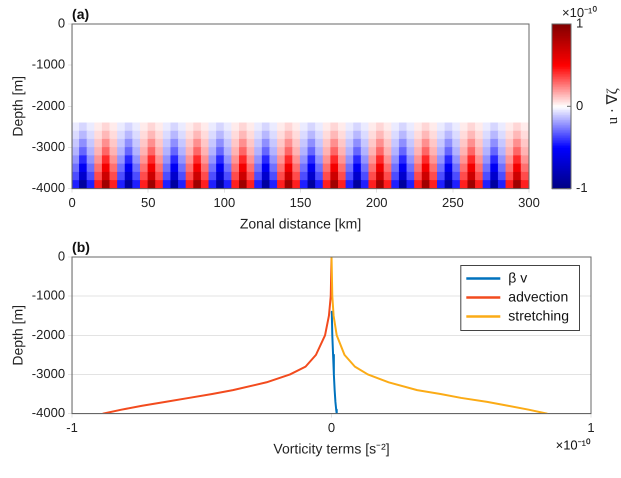 The image size is (621, 478). Describe the element at coordinates (582, 188) in the screenshot. I see `color-bar-label: -1` at that location.